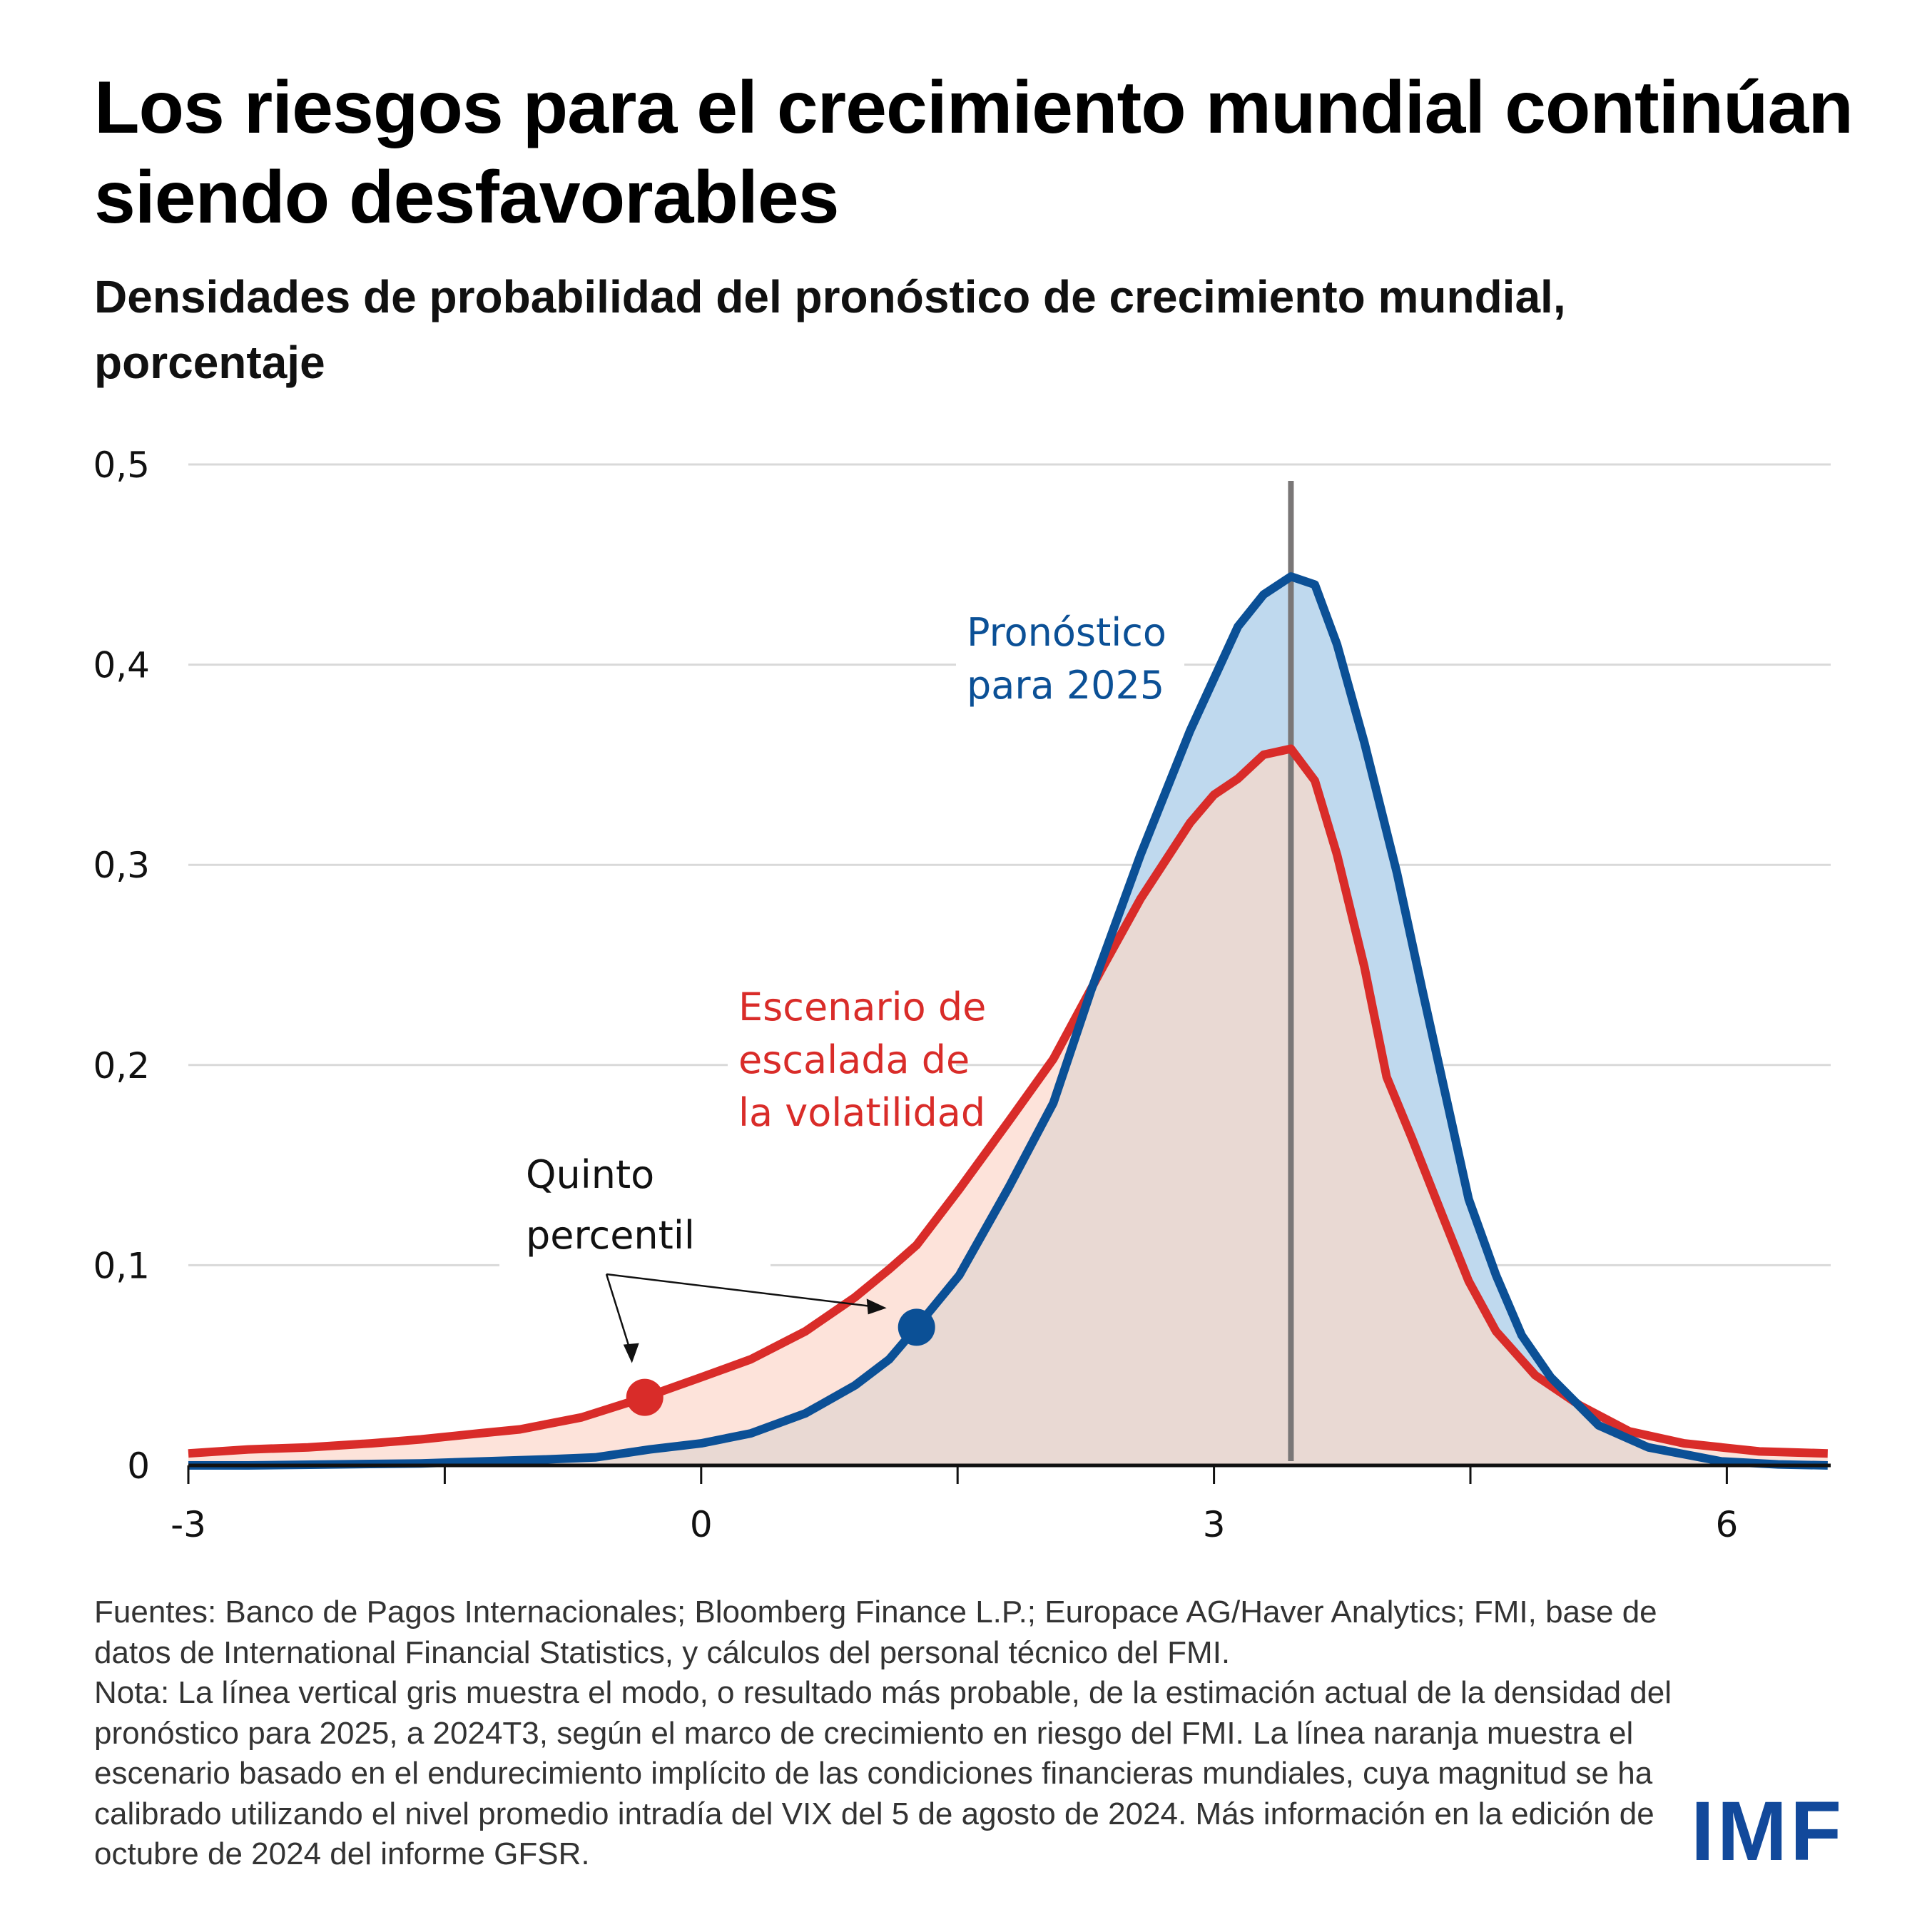  What do you see at coordinates (122, 666) in the screenshot?
I see `y-tick-label: 0,4` at bounding box center [122, 666].